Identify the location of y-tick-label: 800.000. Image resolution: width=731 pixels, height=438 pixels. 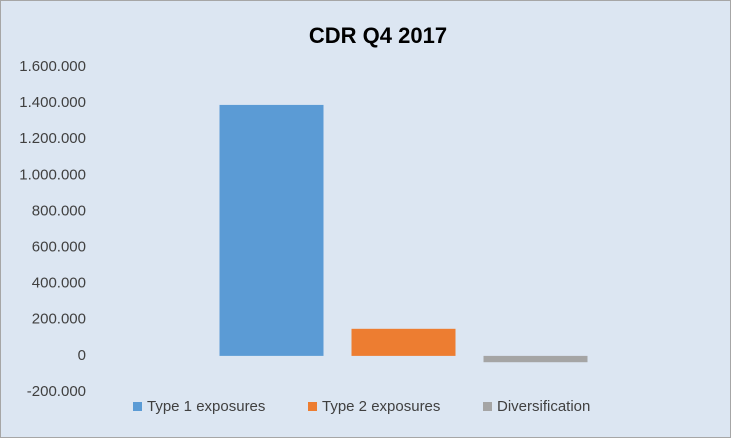
(59, 210).